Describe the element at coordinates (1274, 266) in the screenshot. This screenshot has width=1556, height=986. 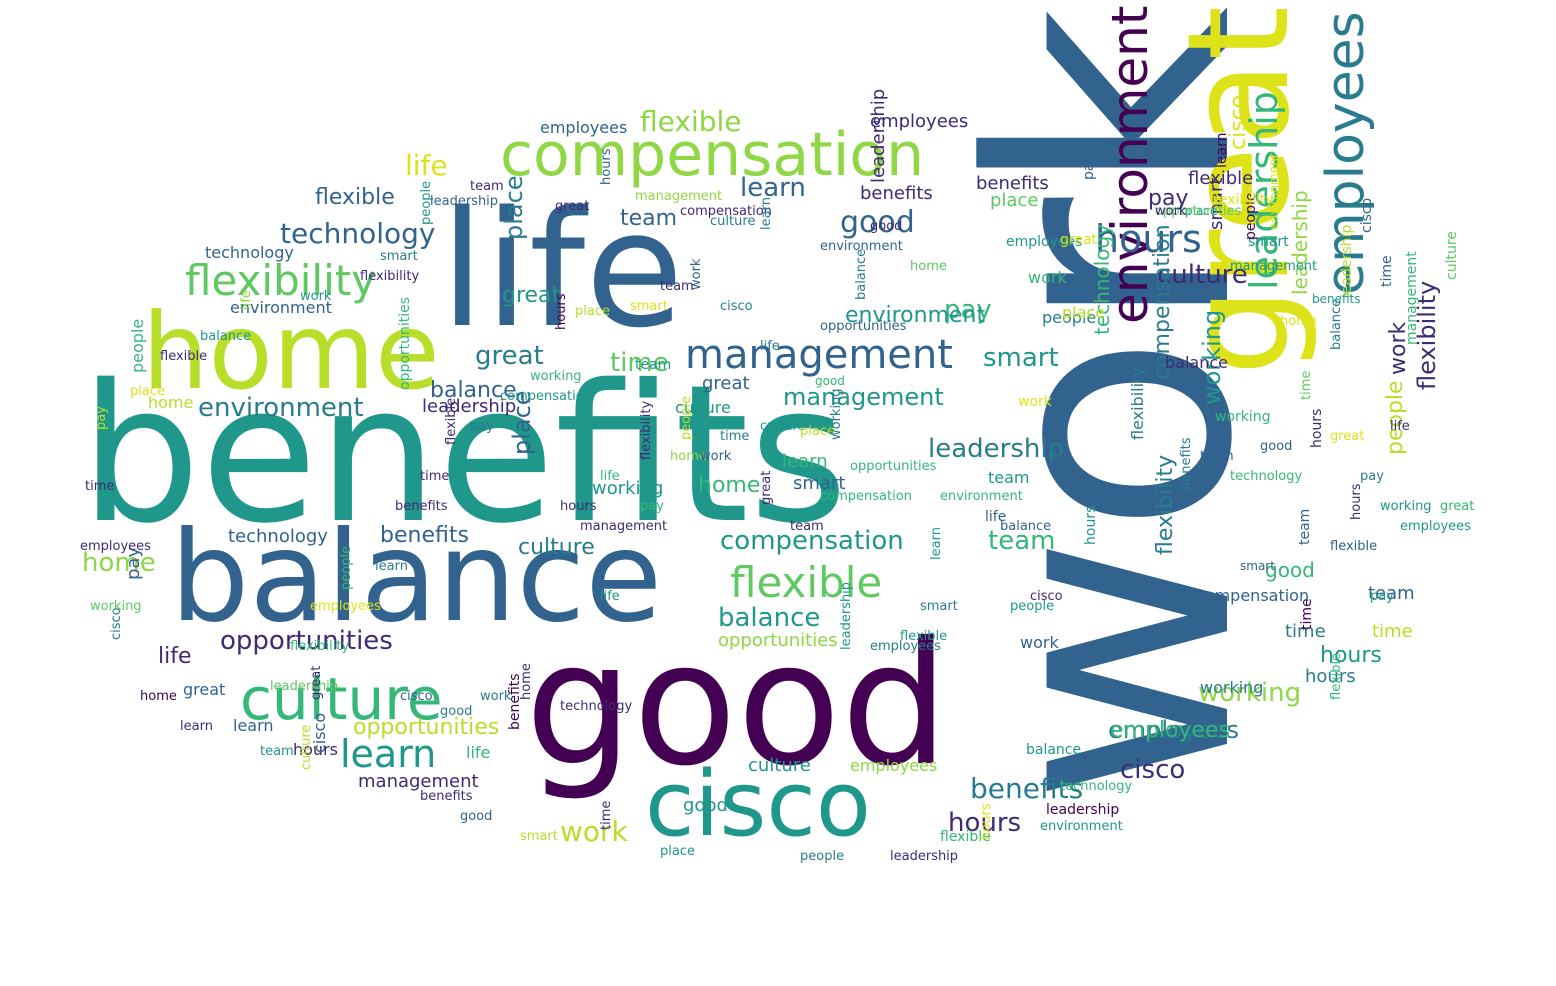
I see `cloud-word: management` at that location.